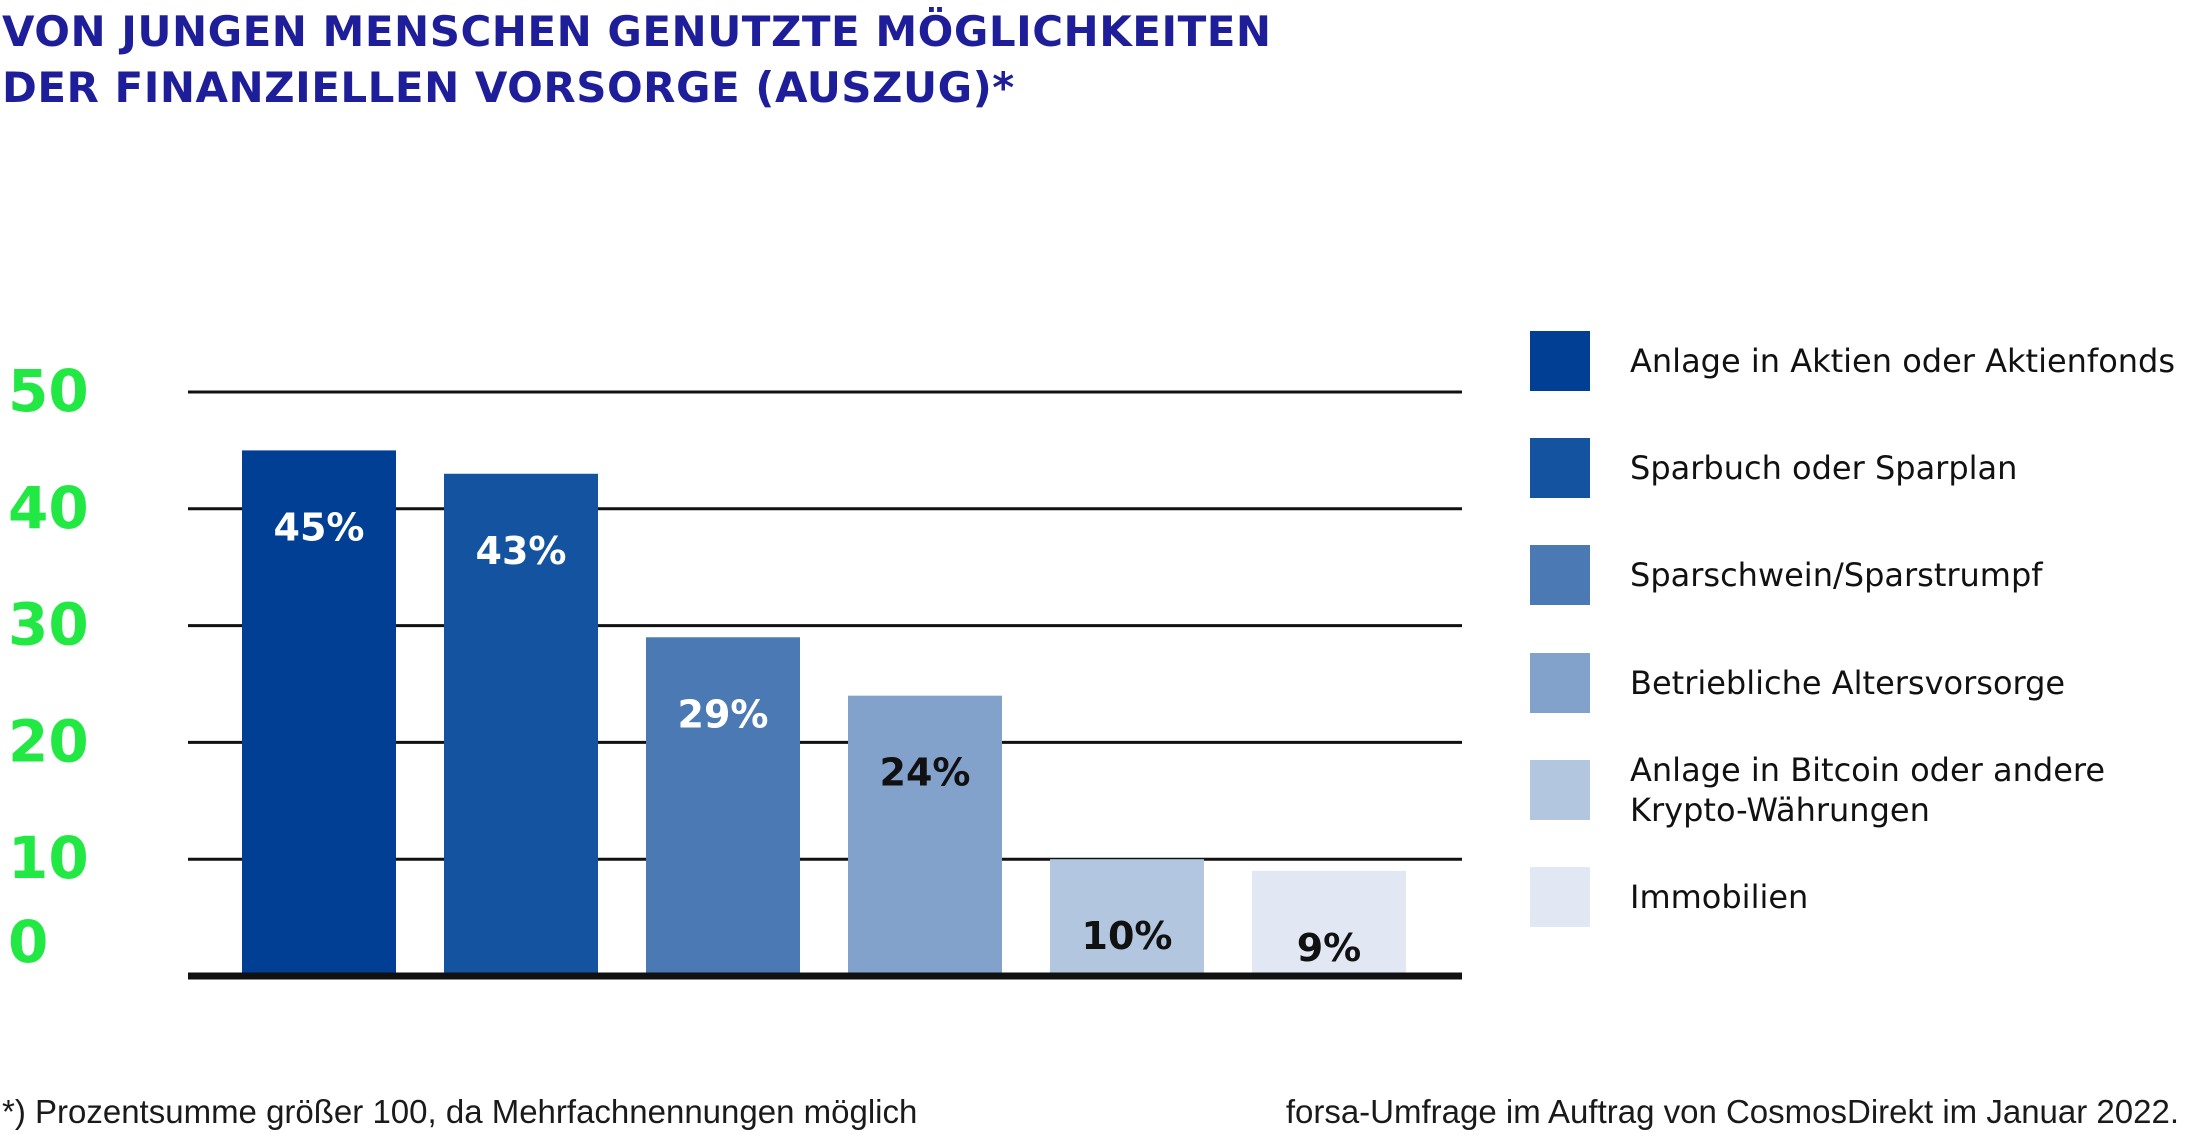 The width and height of the screenshot is (2185, 1134). Describe the element at coordinates (508, 87) in the screenshot. I see `chart-title-line-2: DER FINANZIELLEN VORSORGE (AUSZUG)*` at that location.